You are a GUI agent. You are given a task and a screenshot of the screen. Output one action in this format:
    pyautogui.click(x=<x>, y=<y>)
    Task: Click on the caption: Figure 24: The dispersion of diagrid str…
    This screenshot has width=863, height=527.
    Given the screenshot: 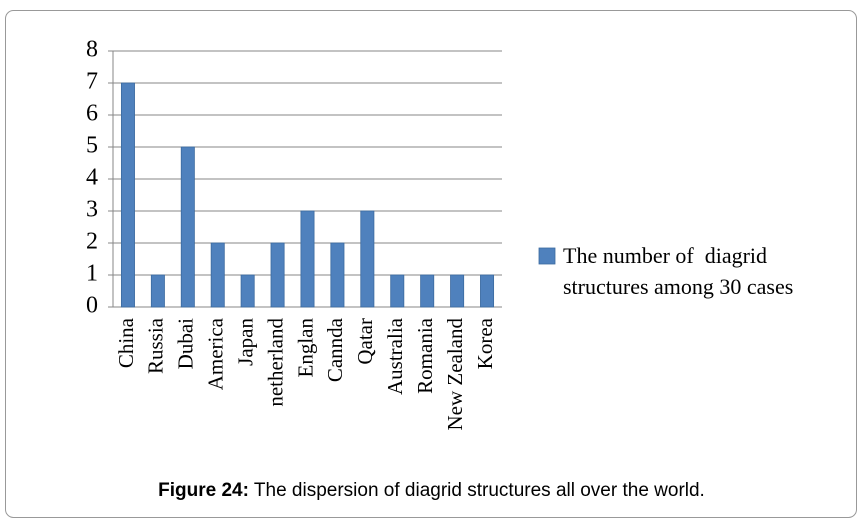 What is the action you would take?
    pyautogui.click(x=431, y=491)
    